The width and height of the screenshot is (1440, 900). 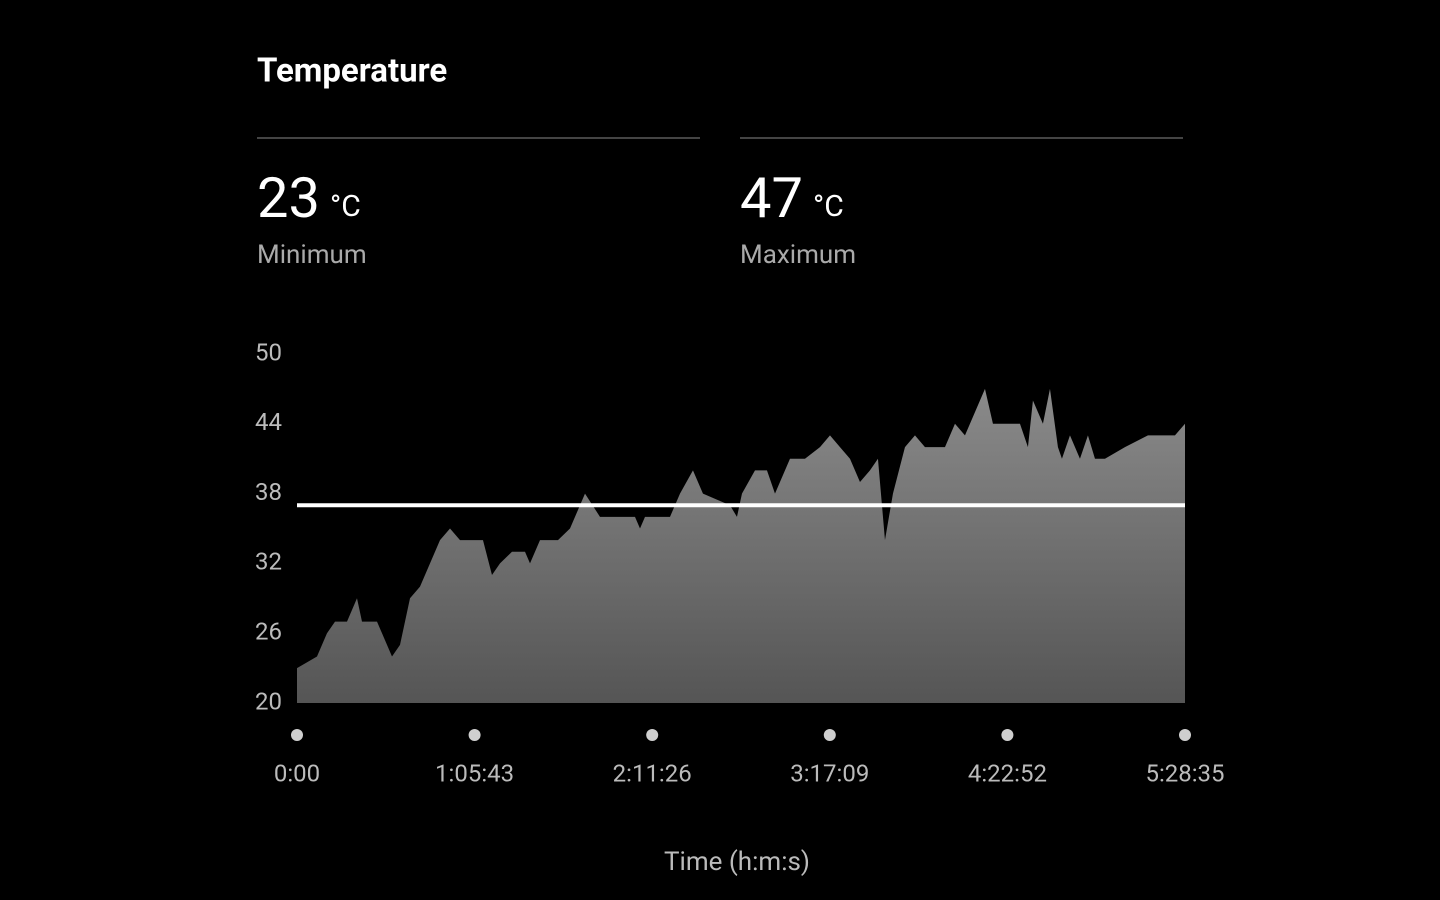 What do you see at coordinates (798, 255) in the screenshot?
I see `stat-label: Maximum` at bounding box center [798, 255].